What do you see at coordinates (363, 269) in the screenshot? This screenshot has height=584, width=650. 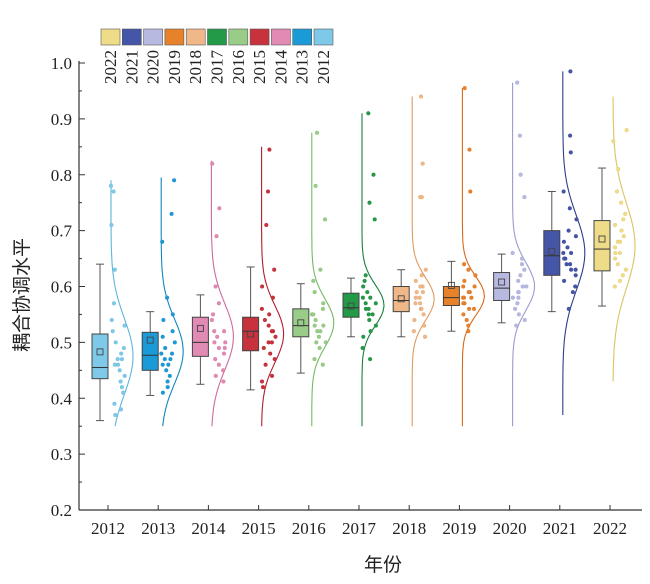 I see `box-group-2017` at bounding box center [363, 269].